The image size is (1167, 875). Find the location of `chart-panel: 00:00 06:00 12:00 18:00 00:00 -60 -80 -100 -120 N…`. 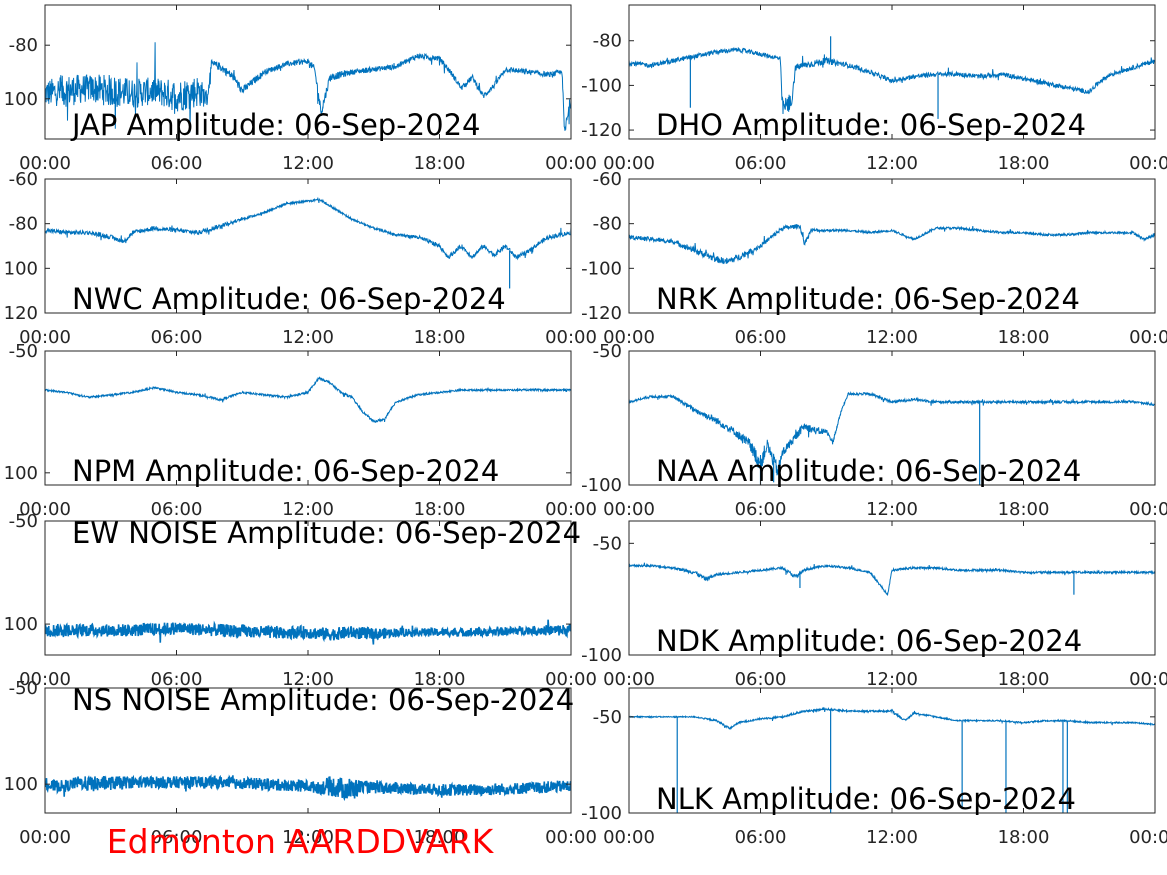

chart-panel: 00:00 06:00 12:00 18:00 00:00 -60 -80 -100 -120 N… is located at coordinates (874, 258).